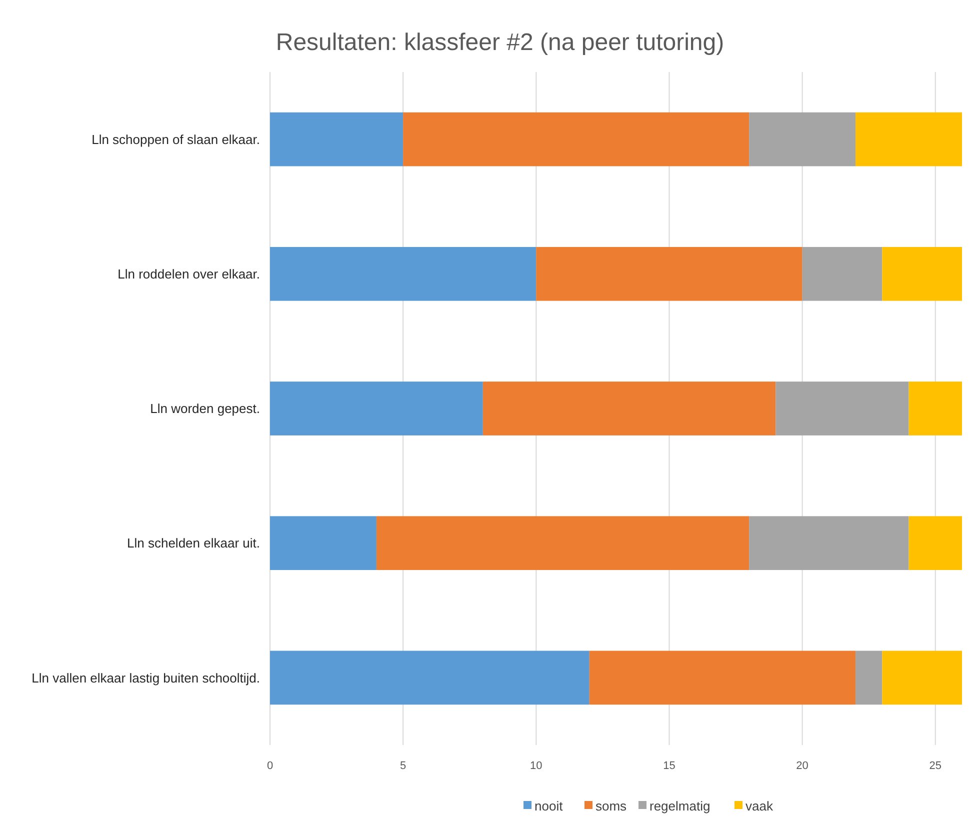  I want to click on x-tick-label: 15, so click(669, 766).